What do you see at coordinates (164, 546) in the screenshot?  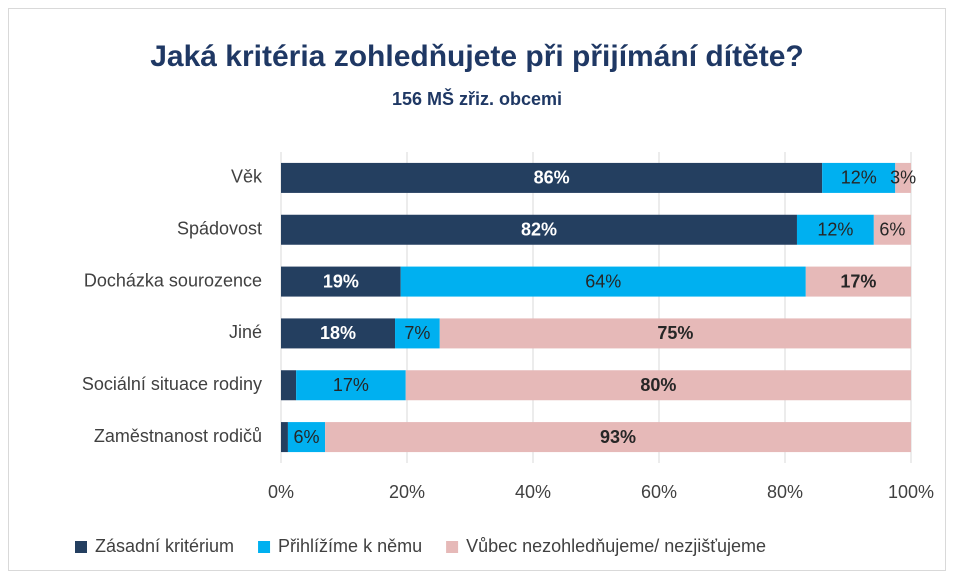 I see `legend-label: Zásadní kritérium` at bounding box center [164, 546].